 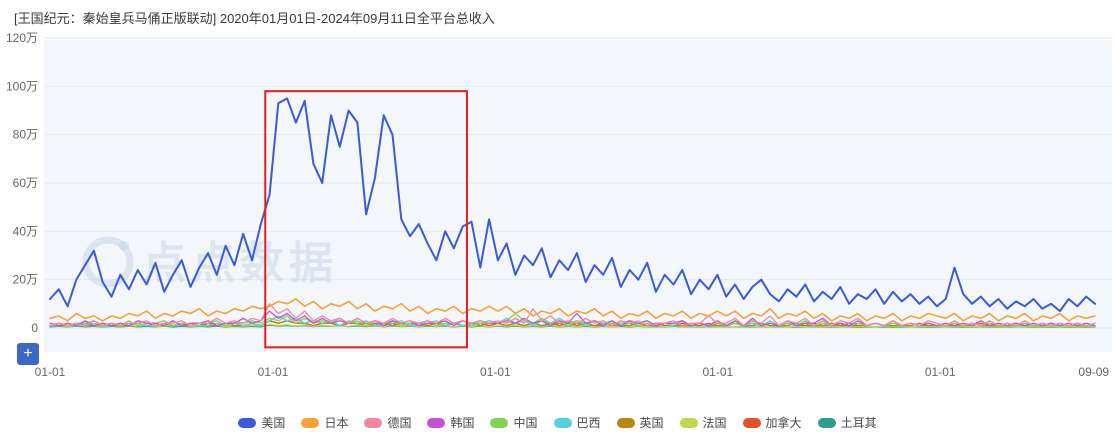 I want to click on legend-swatch-korea, so click(x=436, y=422).